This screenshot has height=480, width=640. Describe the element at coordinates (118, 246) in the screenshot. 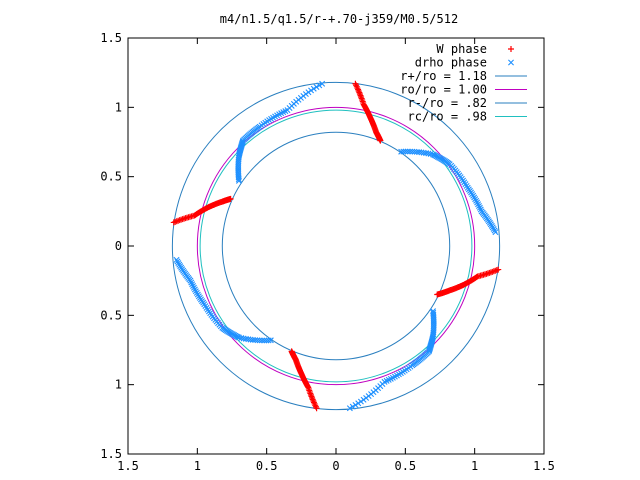

I see `y-tick-label: 0` at that location.